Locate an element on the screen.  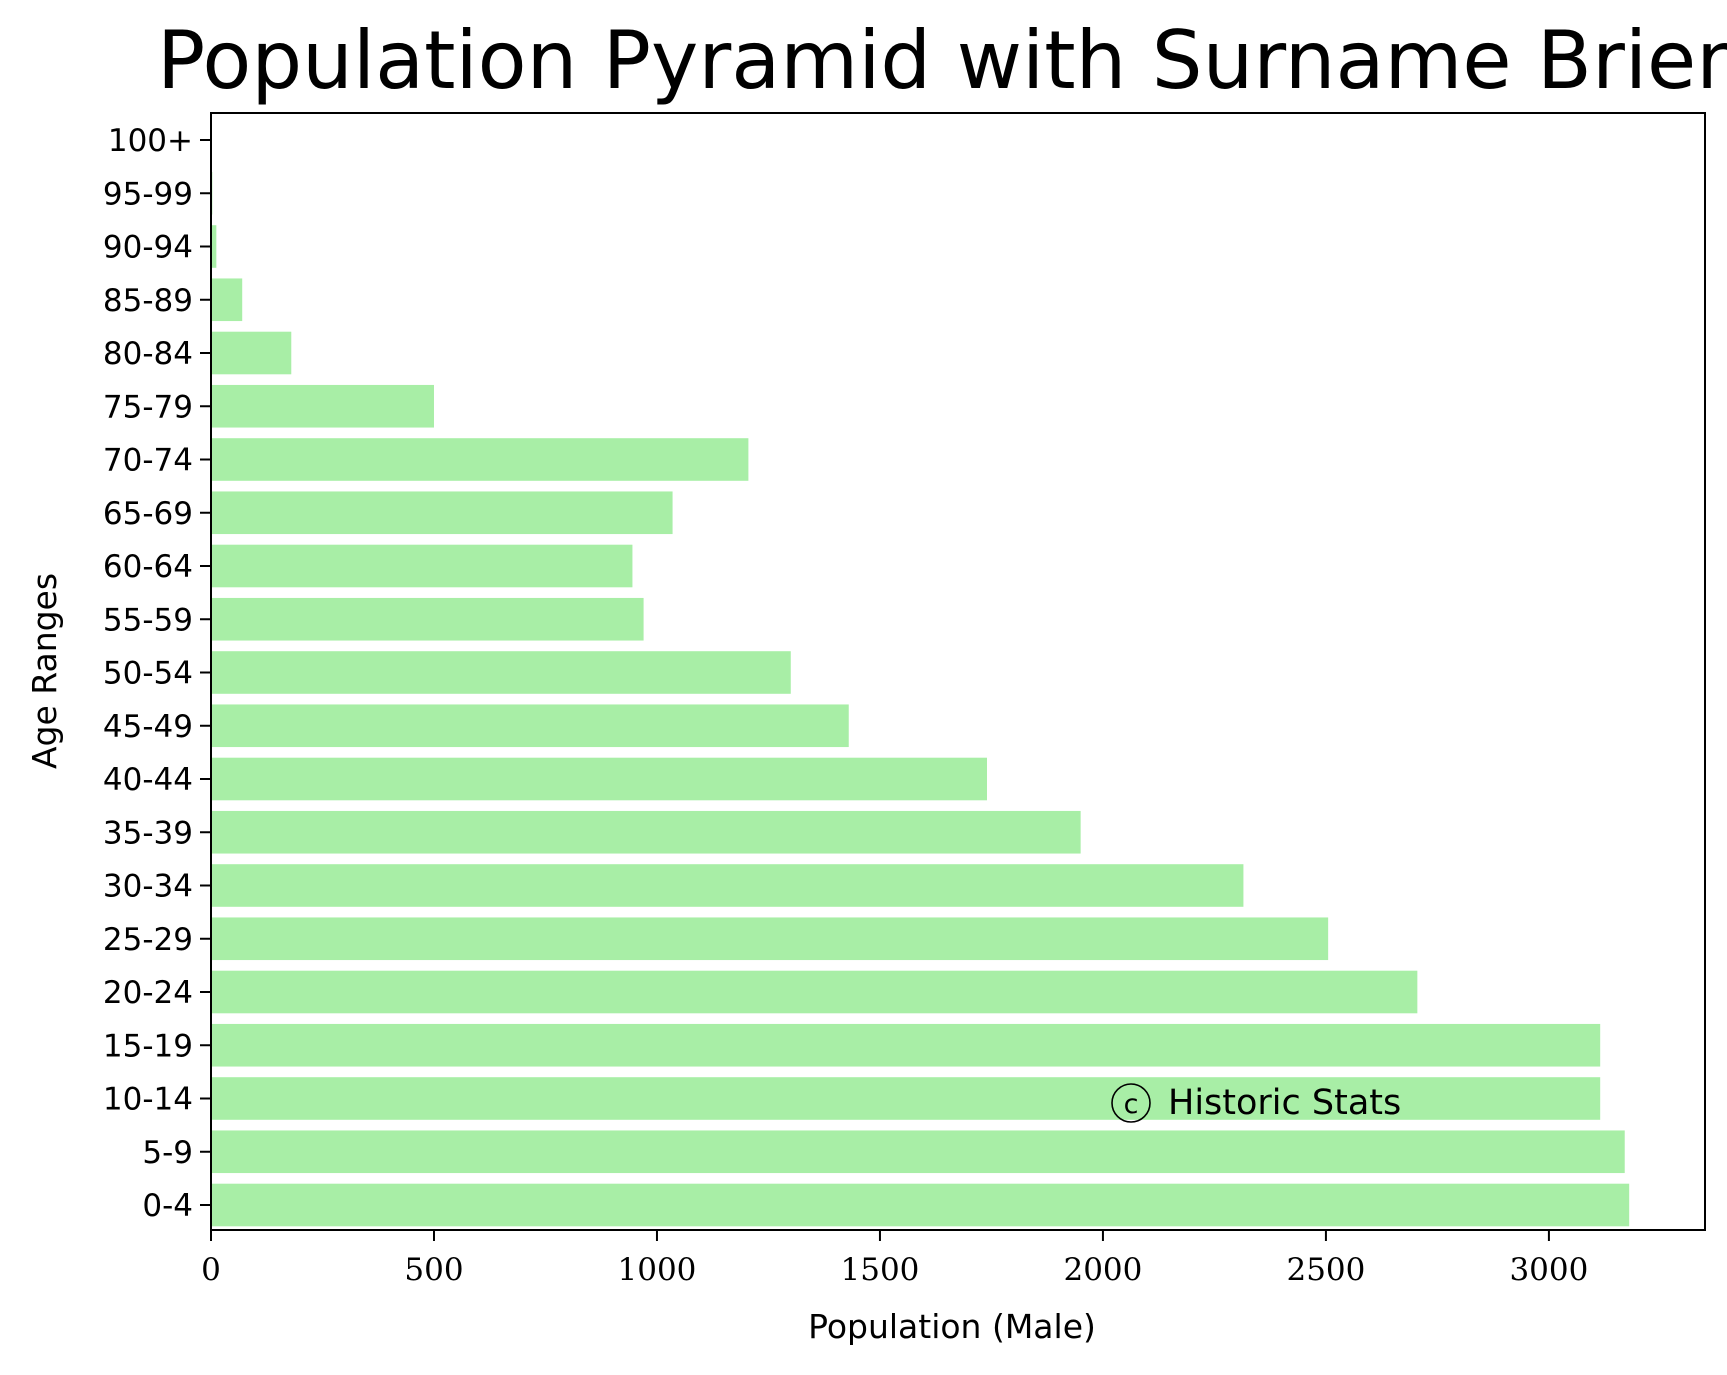
copyright-icon is located at coordinates (1131, 1103).